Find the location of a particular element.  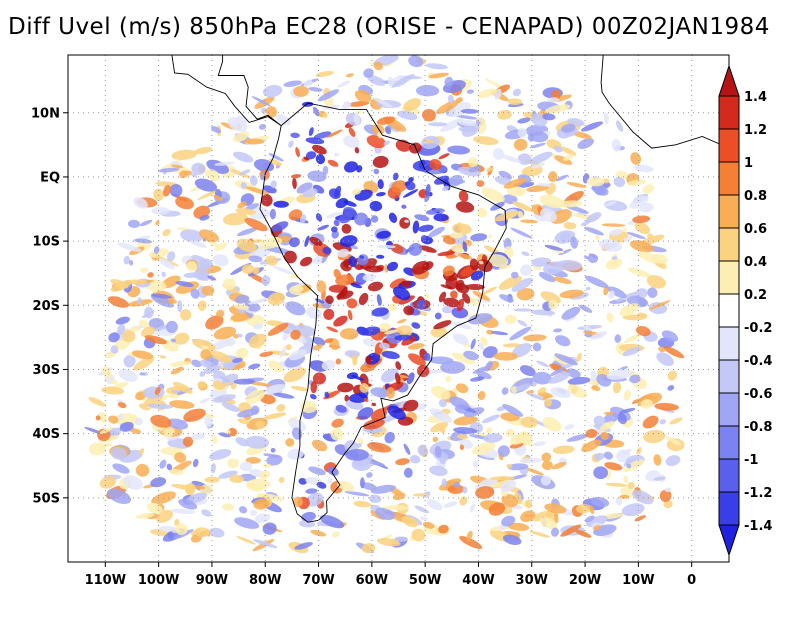

colorbar-label: 1.4 is located at coordinates (755, 97).